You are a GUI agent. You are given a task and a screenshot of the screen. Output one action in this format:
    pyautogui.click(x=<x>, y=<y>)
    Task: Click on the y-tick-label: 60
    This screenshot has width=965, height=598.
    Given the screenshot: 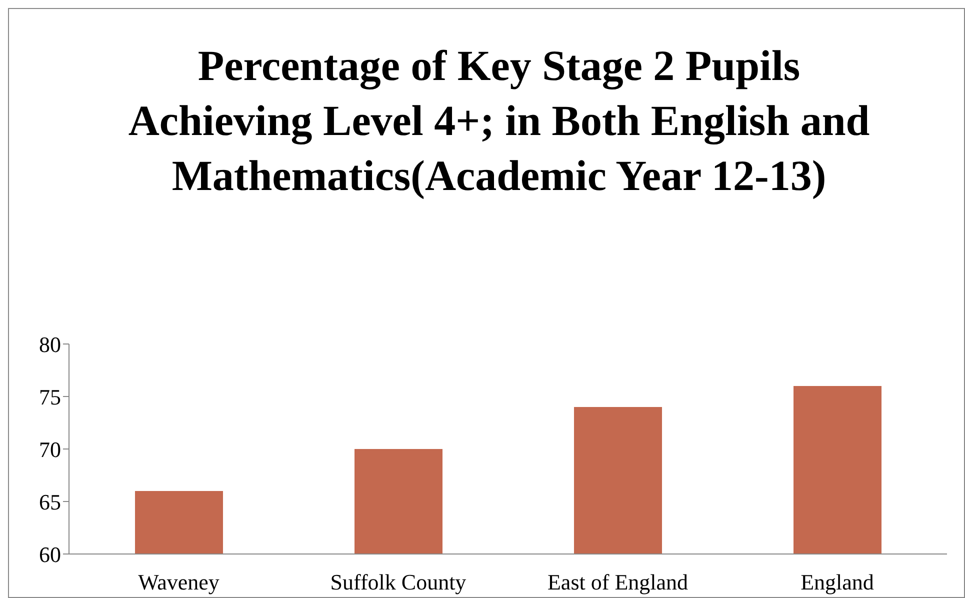 What is the action you would take?
    pyautogui.click(x=50, y=554)
    